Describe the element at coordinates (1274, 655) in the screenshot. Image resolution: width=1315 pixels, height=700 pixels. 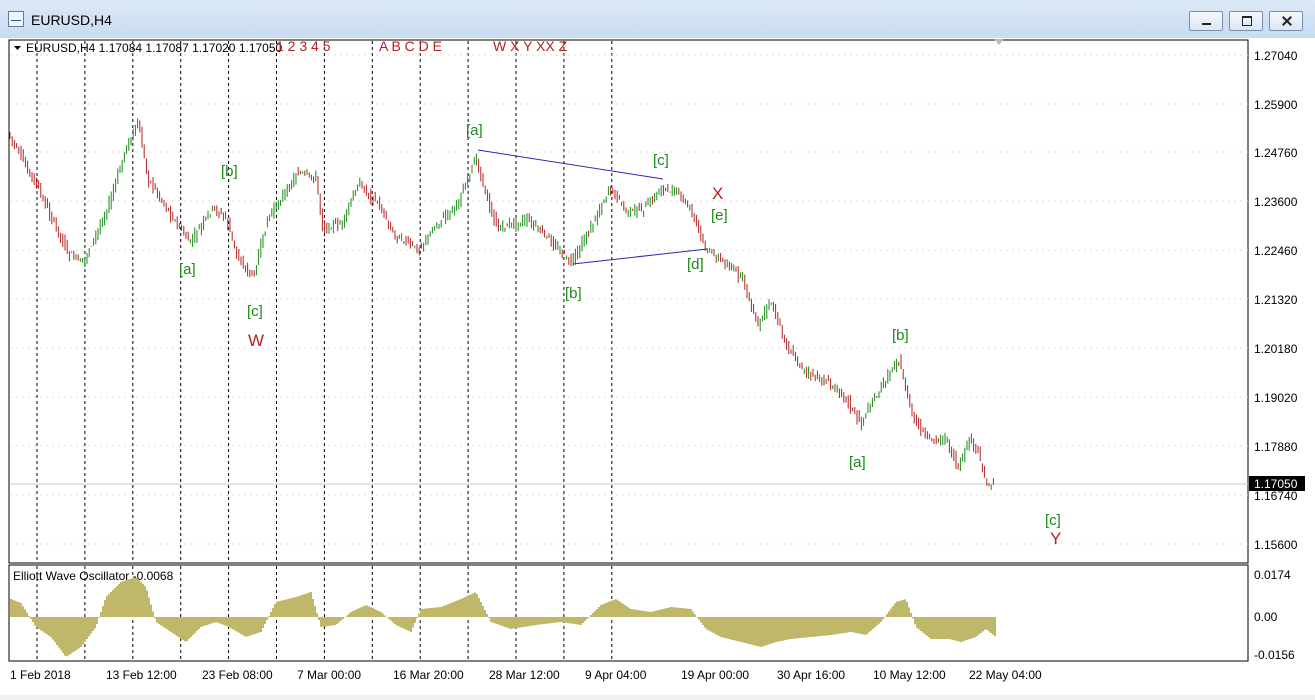
I see `osc-tick-label: -0.0156` at that location.